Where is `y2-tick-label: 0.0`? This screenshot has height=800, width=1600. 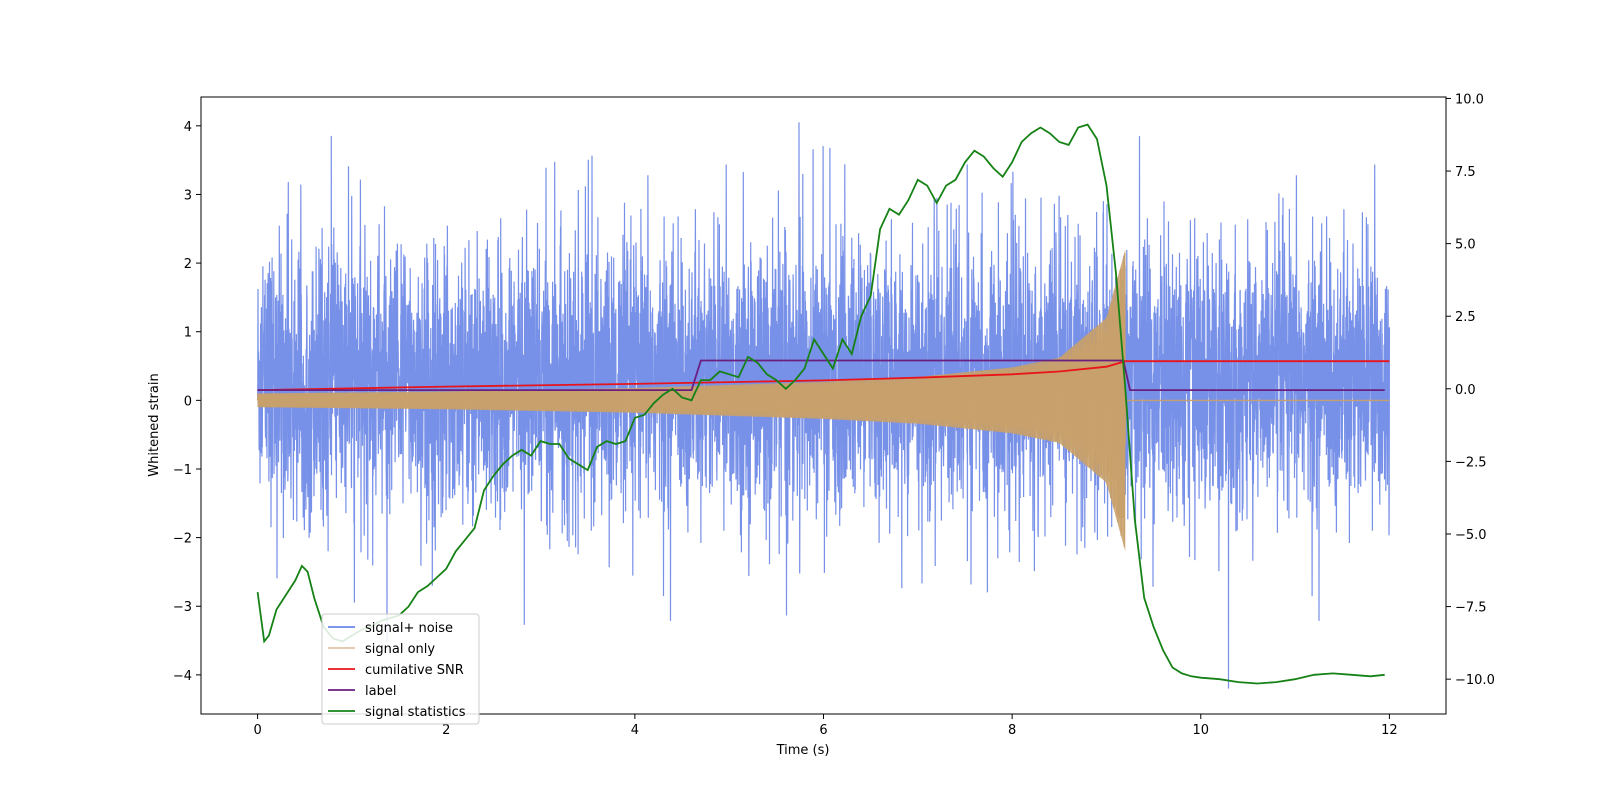
y2-tick-label: 0.0 is located at coordinates (1465, 390).